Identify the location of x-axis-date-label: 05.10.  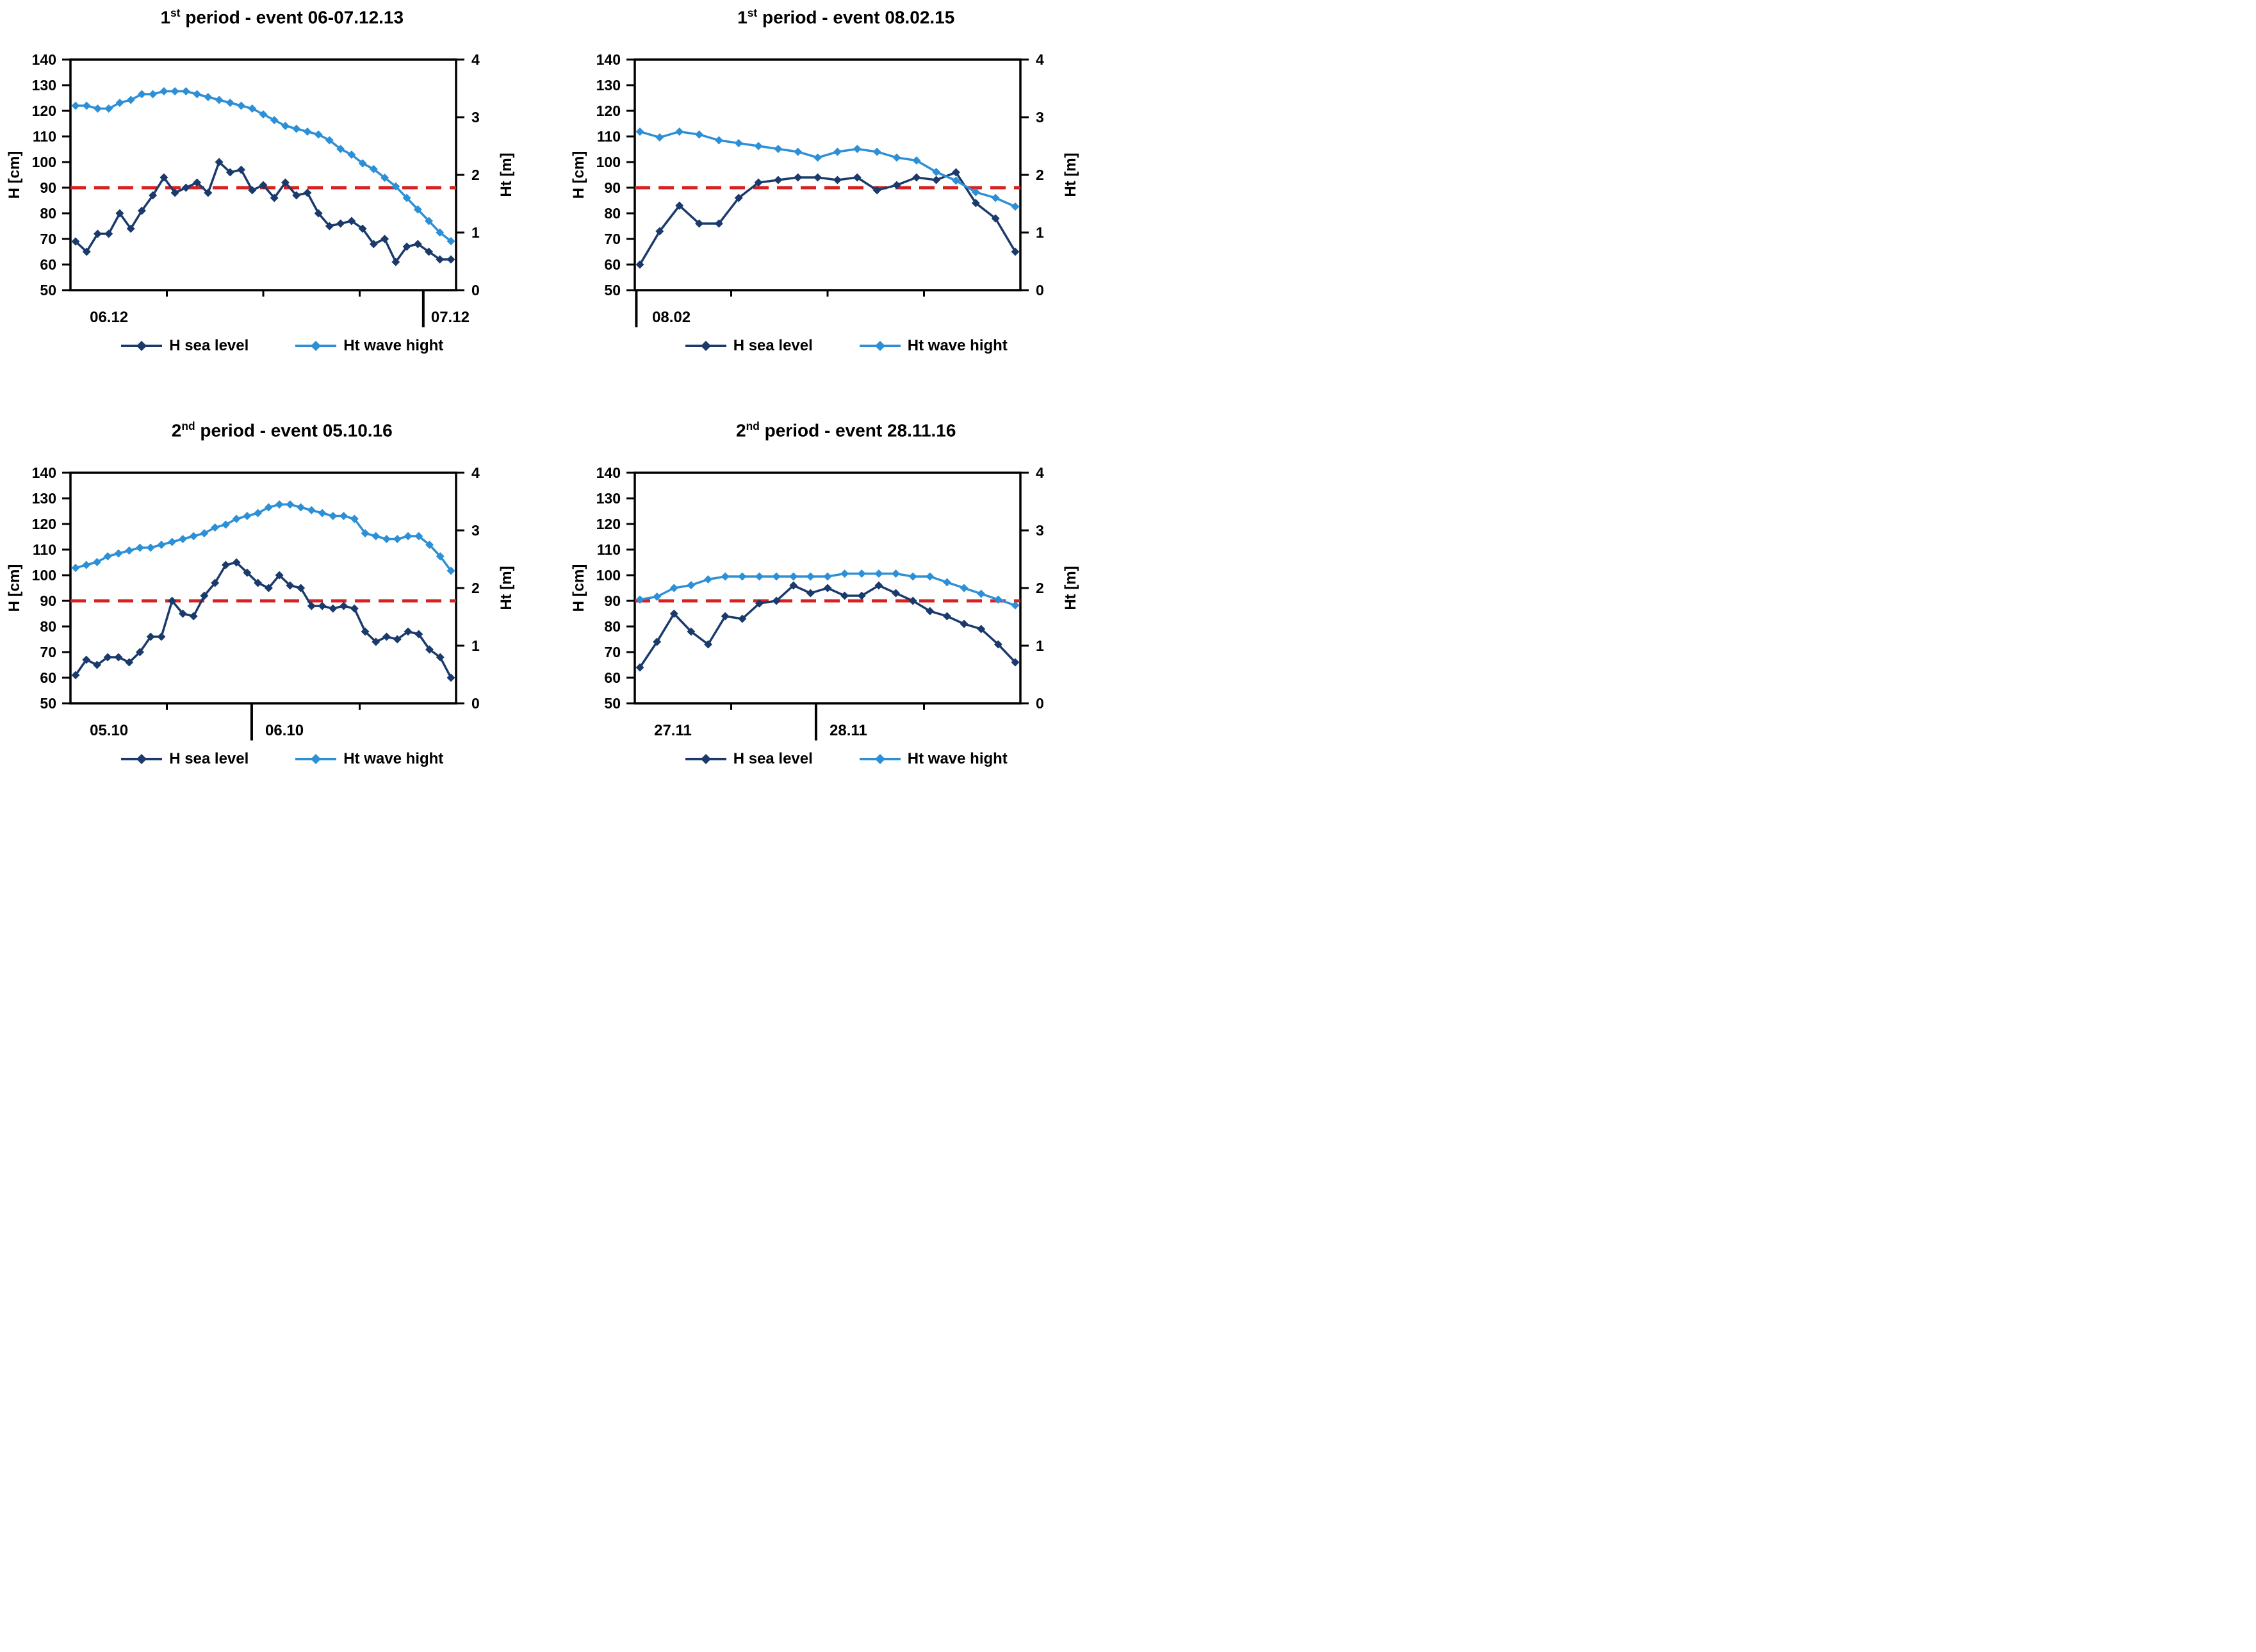
(109, 730).